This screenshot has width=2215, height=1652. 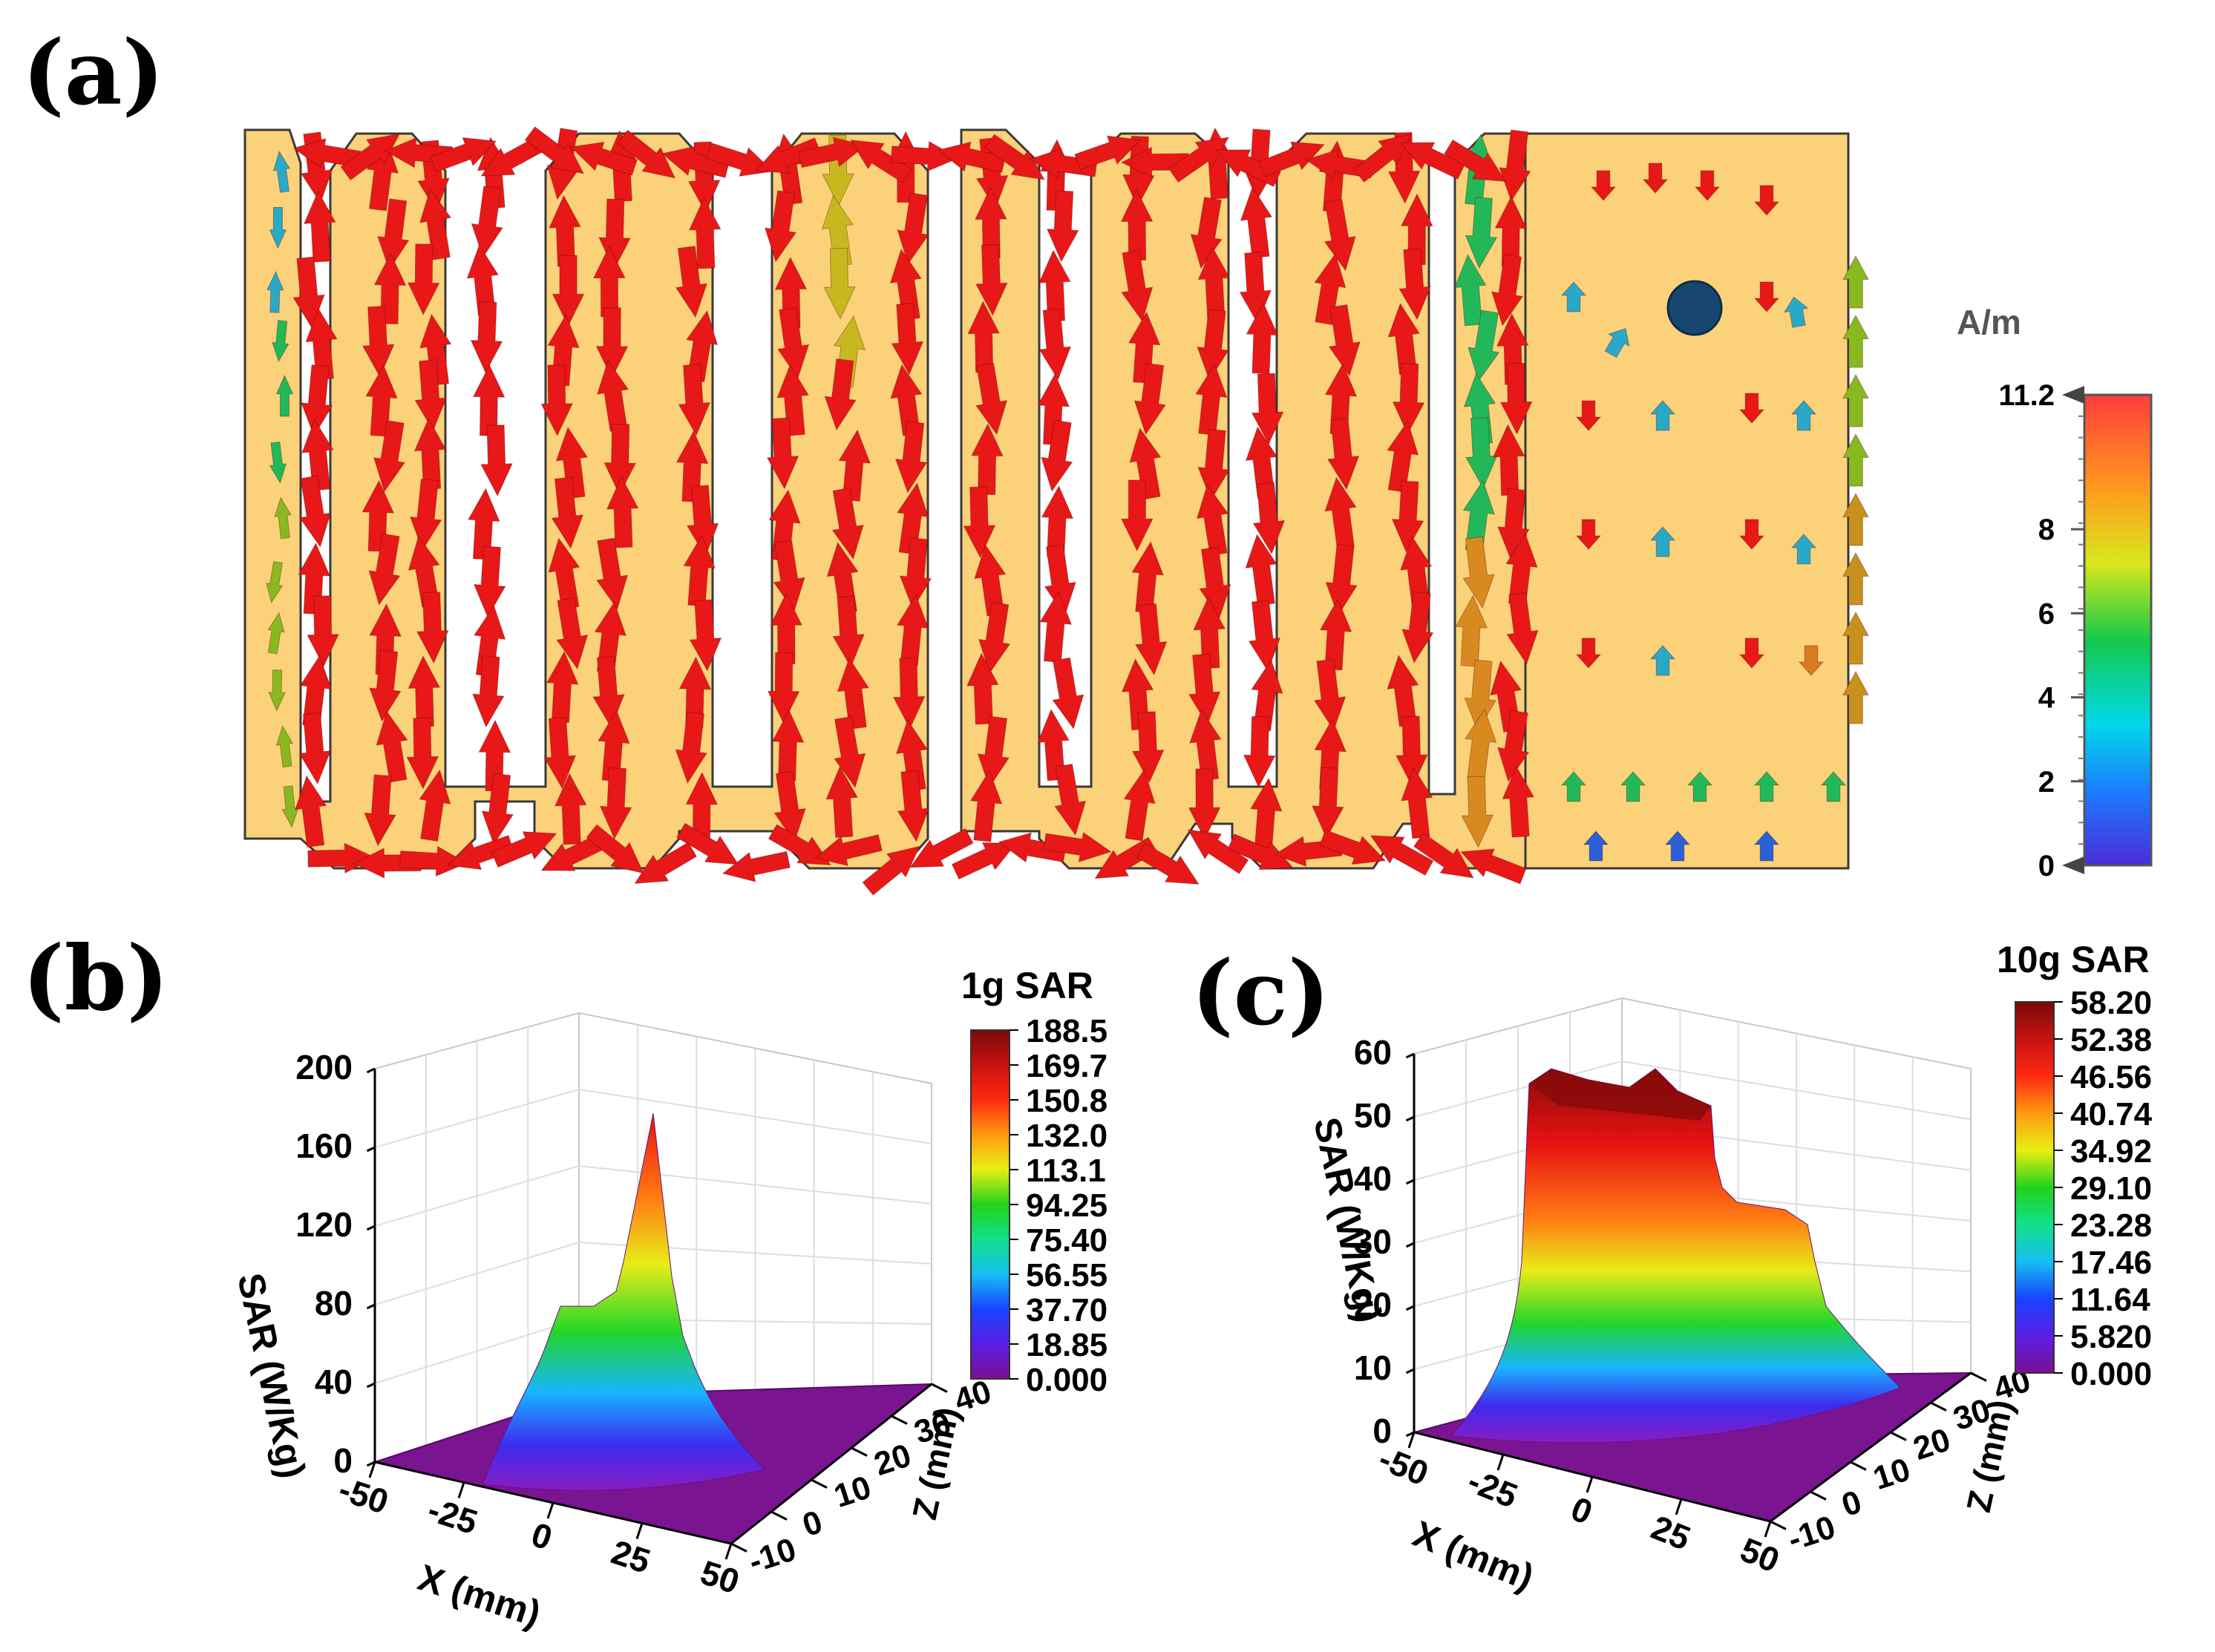 I want to click on colorbar-tick-label: 56.55, so click(x=1067, y=1275).